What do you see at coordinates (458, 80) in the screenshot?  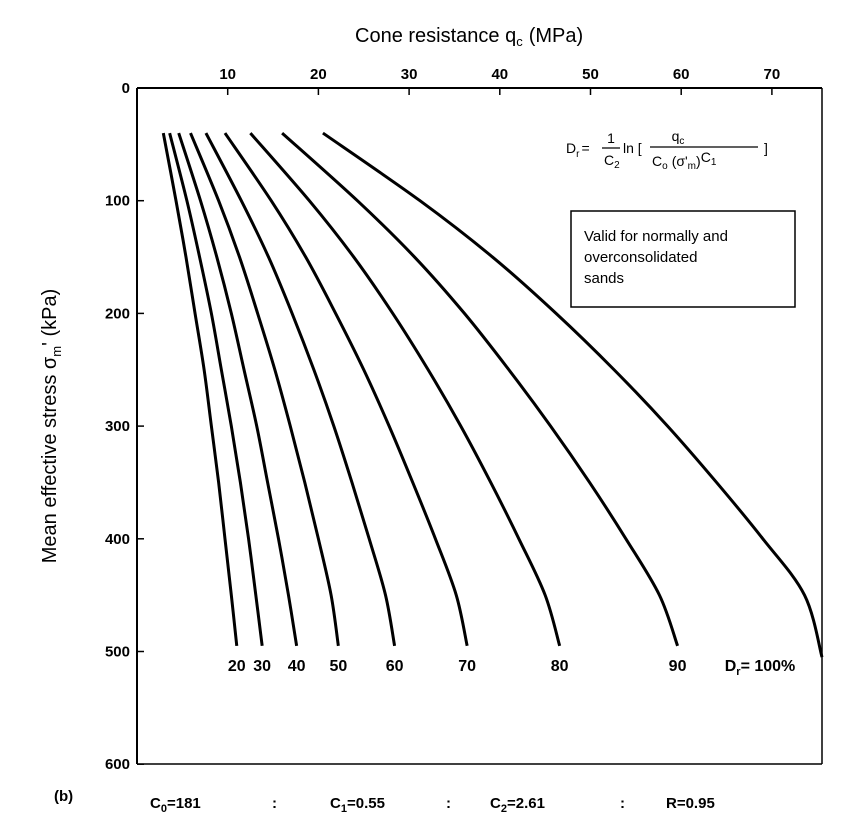 I see `x-ticks: 10 20 30 40 50 60 70` at bounding box center [458, 80].